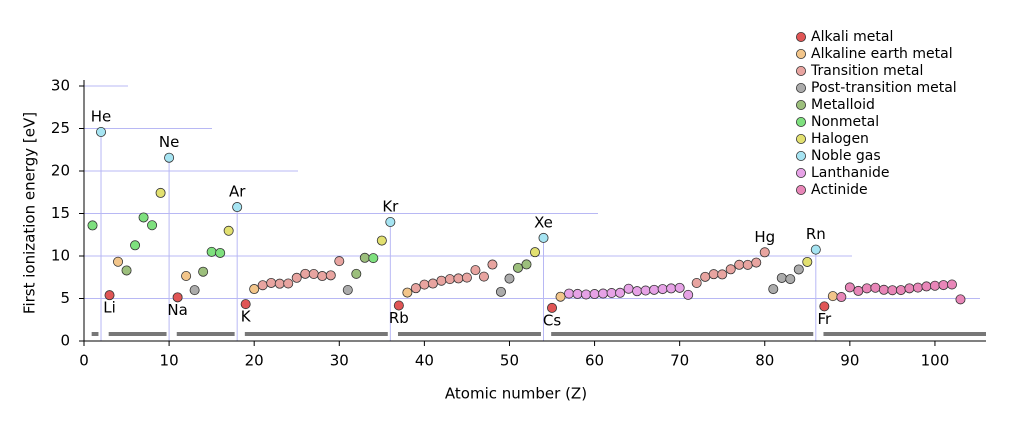 The height and width of the screenshot is (426, 1024). What do you see at coordinates (866, 71) in the screenshot?
I see `legend-text: Transition metal` at bounding box center [866, 71].